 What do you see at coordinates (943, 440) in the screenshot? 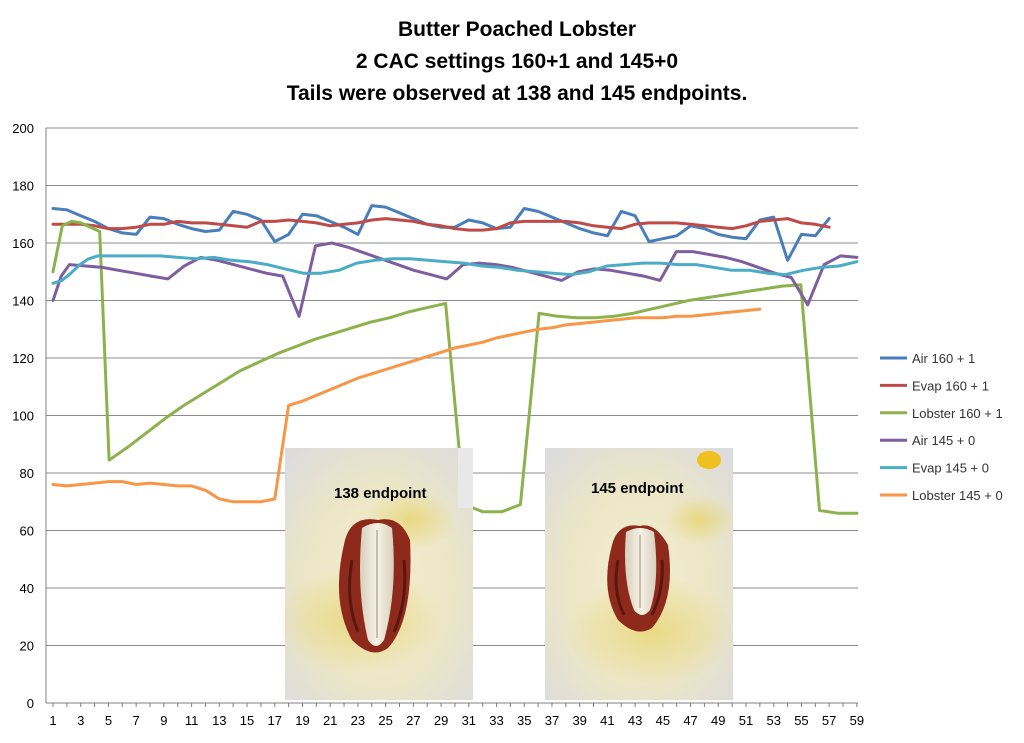
I see `legend-label: Air 145 + 0` at bounding box center [943, 440].